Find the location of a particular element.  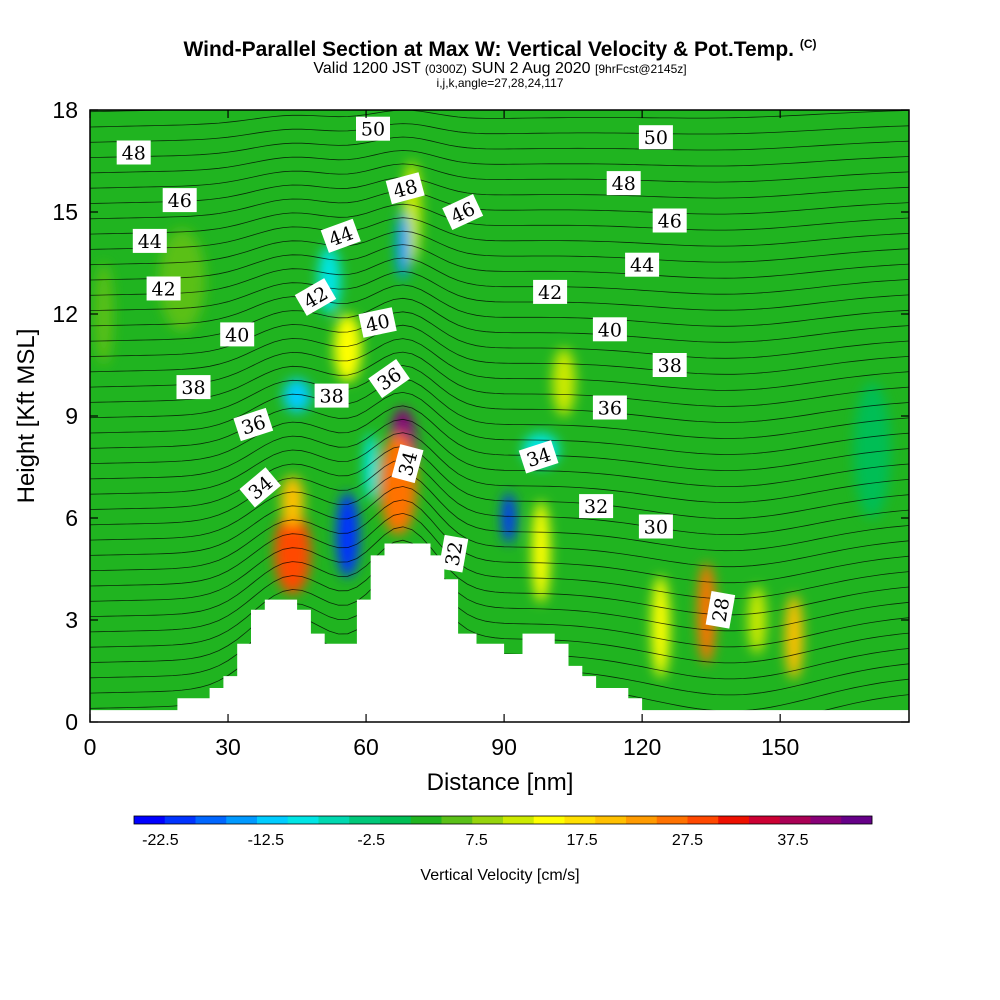

theta-label-text: 30 is located at coordinates (656, 528).